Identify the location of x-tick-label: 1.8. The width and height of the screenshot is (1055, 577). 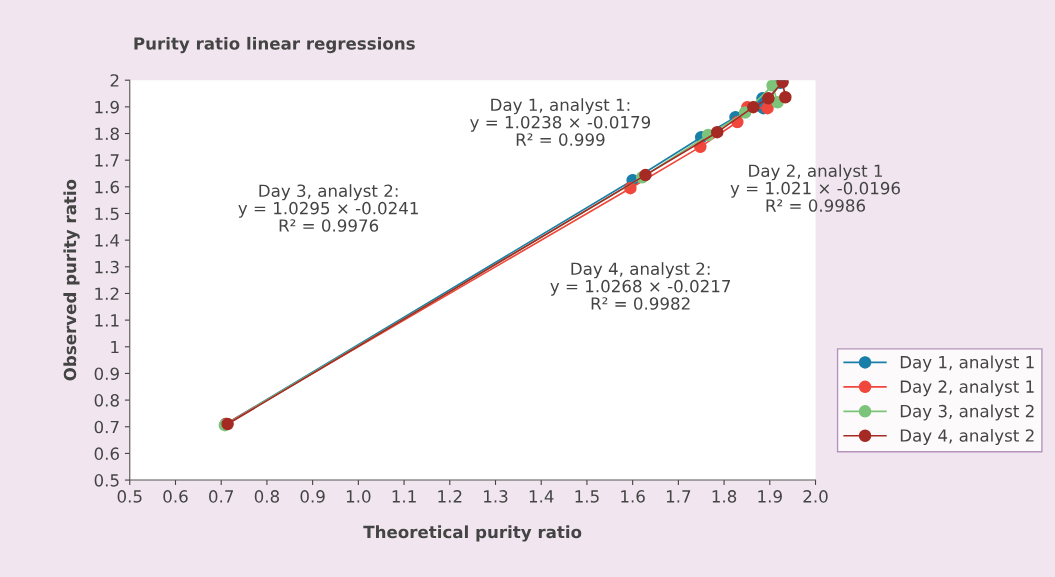
(724, 496).